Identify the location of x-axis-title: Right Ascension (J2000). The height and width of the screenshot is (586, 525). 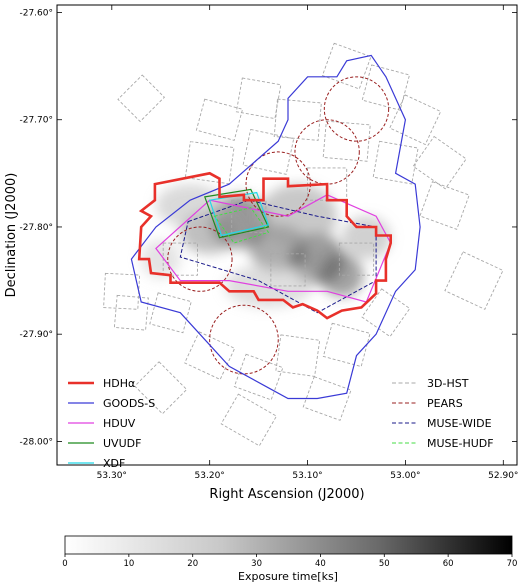
(286, 494).